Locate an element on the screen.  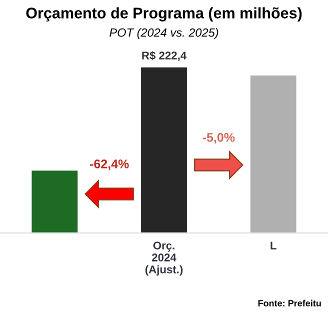
x-tick-label: L is located at coordinates (273, 246).